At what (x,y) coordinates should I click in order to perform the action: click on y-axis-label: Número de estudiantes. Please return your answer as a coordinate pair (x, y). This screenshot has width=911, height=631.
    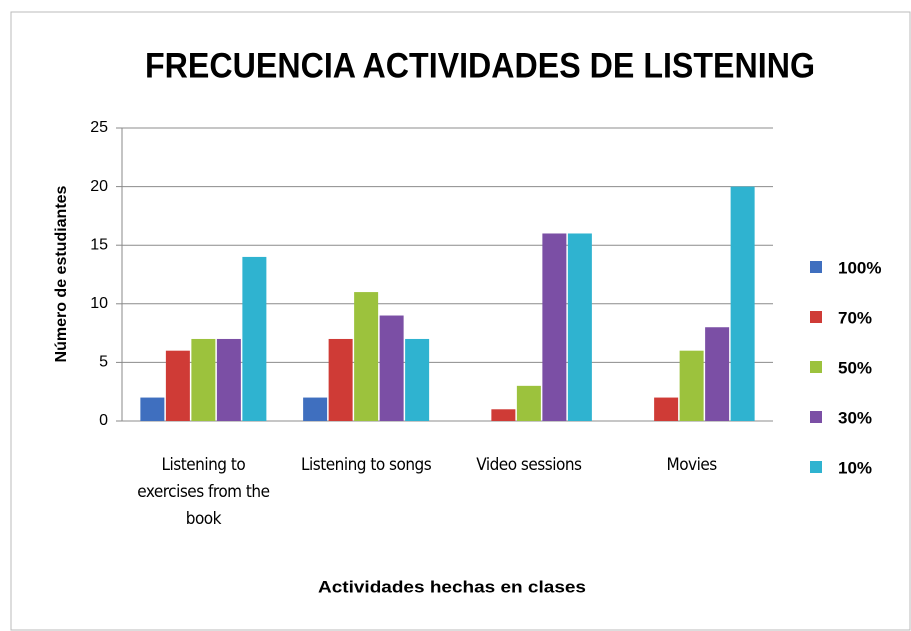
    Looking at the image, I should click on (61, 273).